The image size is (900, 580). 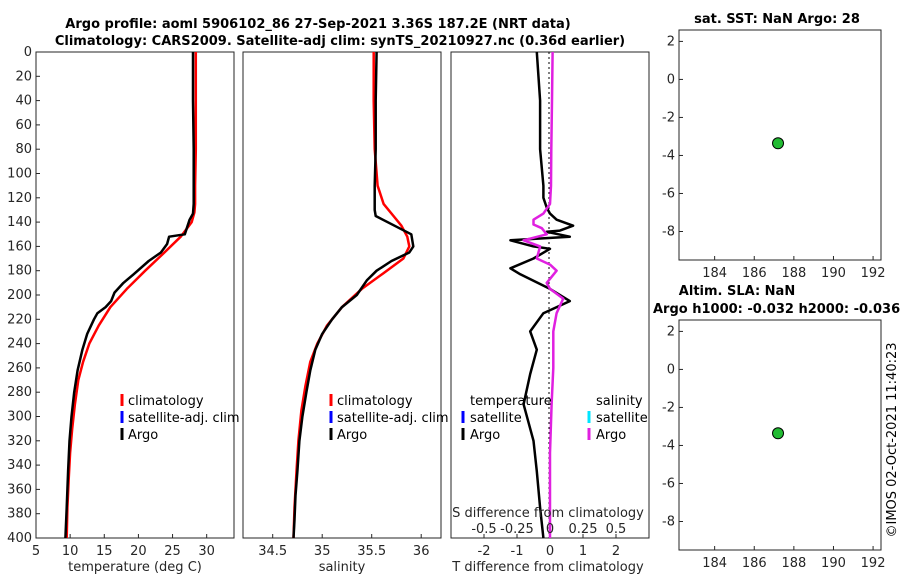 I want to click on x-tick-label: 25, so click(x=172, y=551).